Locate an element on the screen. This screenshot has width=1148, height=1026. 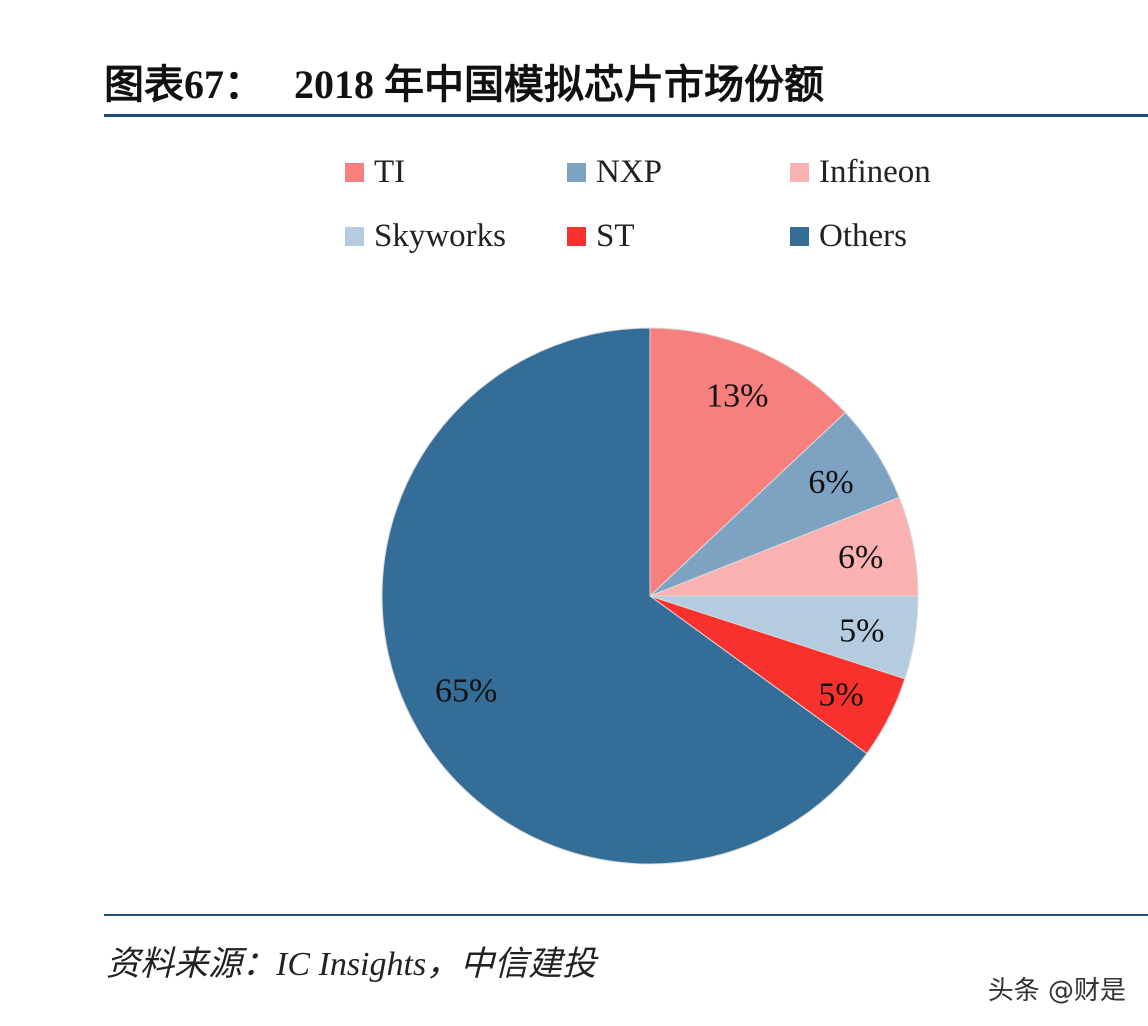
legend-item-st: ST is located at coordinates (601, 236).